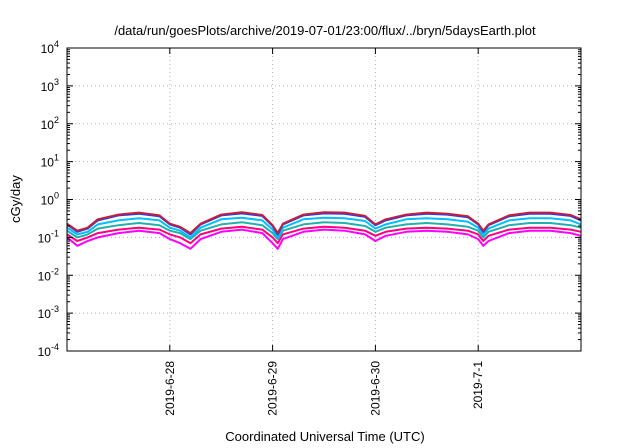 This screenshot has height=448, width=640. I want to click on y-tick-label: 10⁻¹, so click(48, 236).